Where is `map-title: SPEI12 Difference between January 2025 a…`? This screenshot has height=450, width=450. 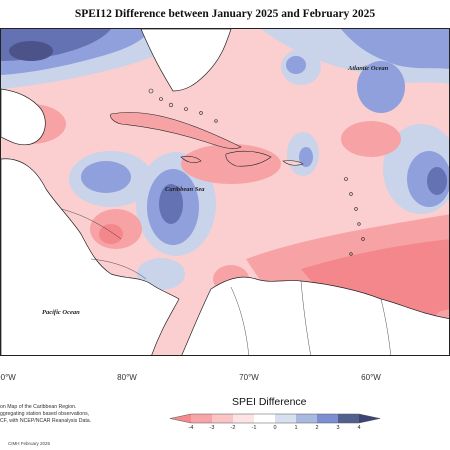 map-title: SPEI12 Difference between January 2025 a… is located at coordinates (225, 14).